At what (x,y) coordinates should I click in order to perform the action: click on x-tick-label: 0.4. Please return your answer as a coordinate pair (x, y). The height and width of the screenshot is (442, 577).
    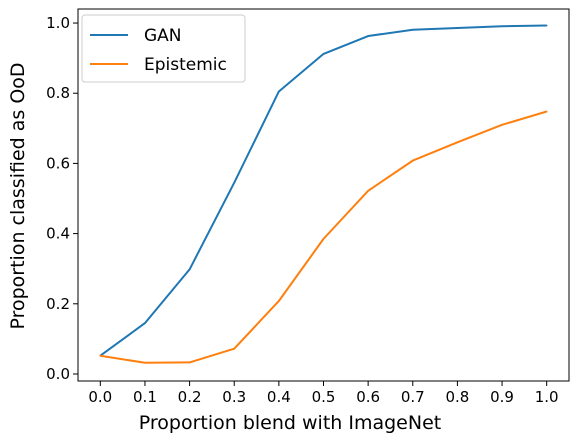
    Looking at the image, I should click on (279, 397).